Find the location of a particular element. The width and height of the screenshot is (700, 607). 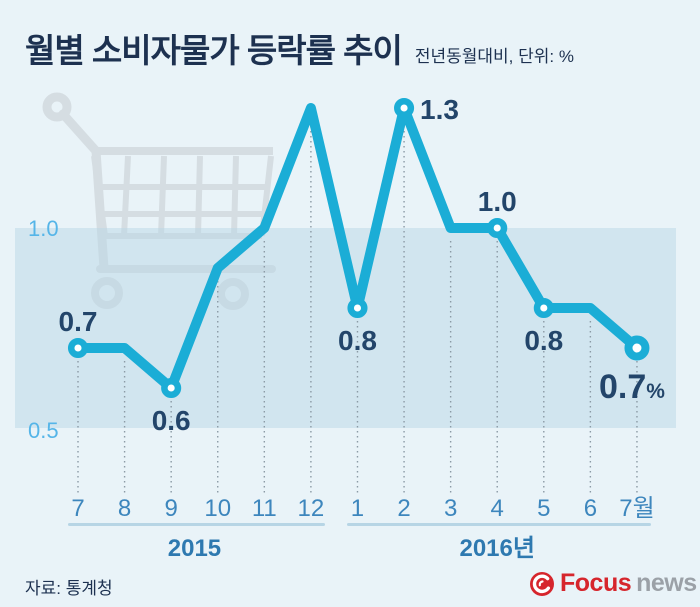

x-tick-label: 7 is located at coordinates (78, 508).